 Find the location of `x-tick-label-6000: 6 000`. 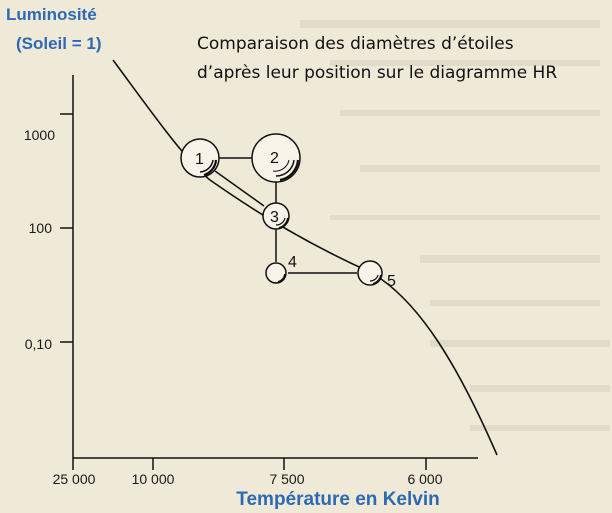

x-tick-label-6000: 6 000 is located at coordinates (424, 479).